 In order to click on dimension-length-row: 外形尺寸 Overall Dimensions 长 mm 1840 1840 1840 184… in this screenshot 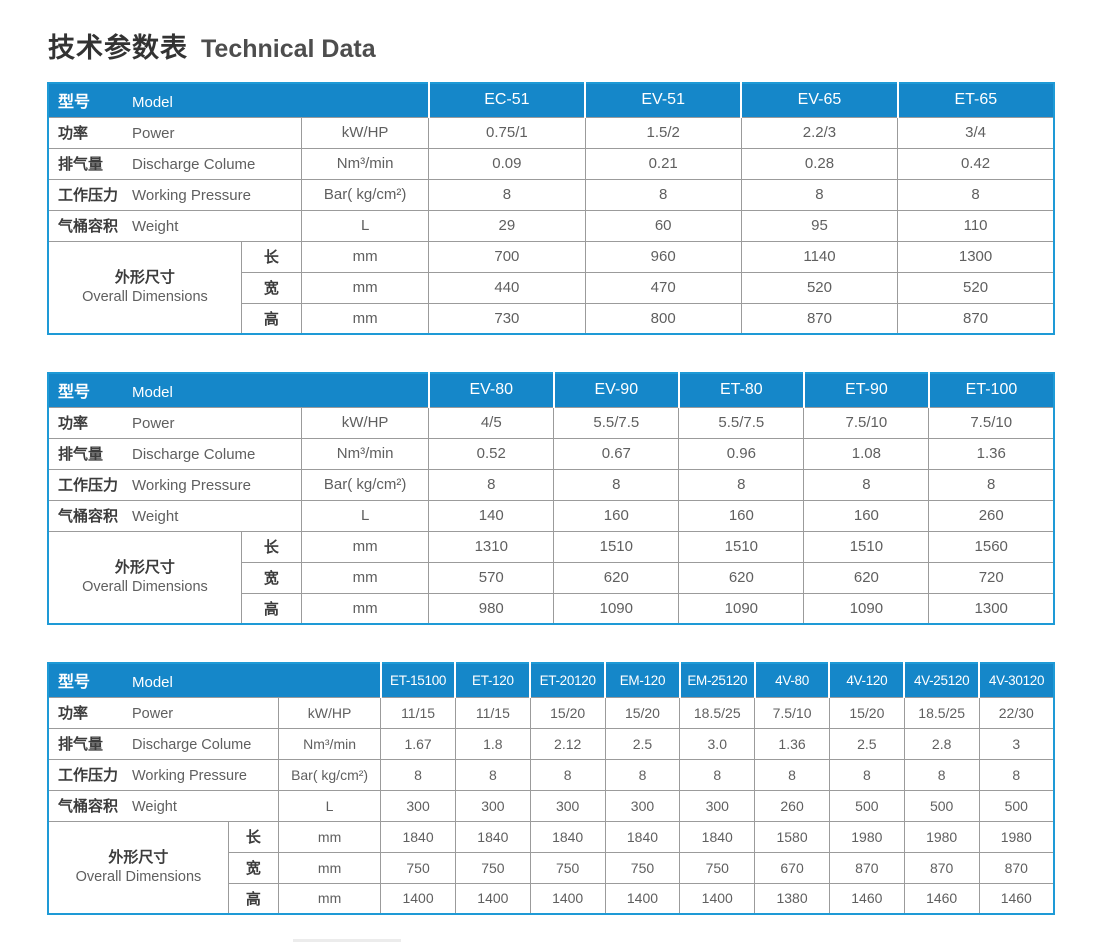, I will do `click(551, 867)`.